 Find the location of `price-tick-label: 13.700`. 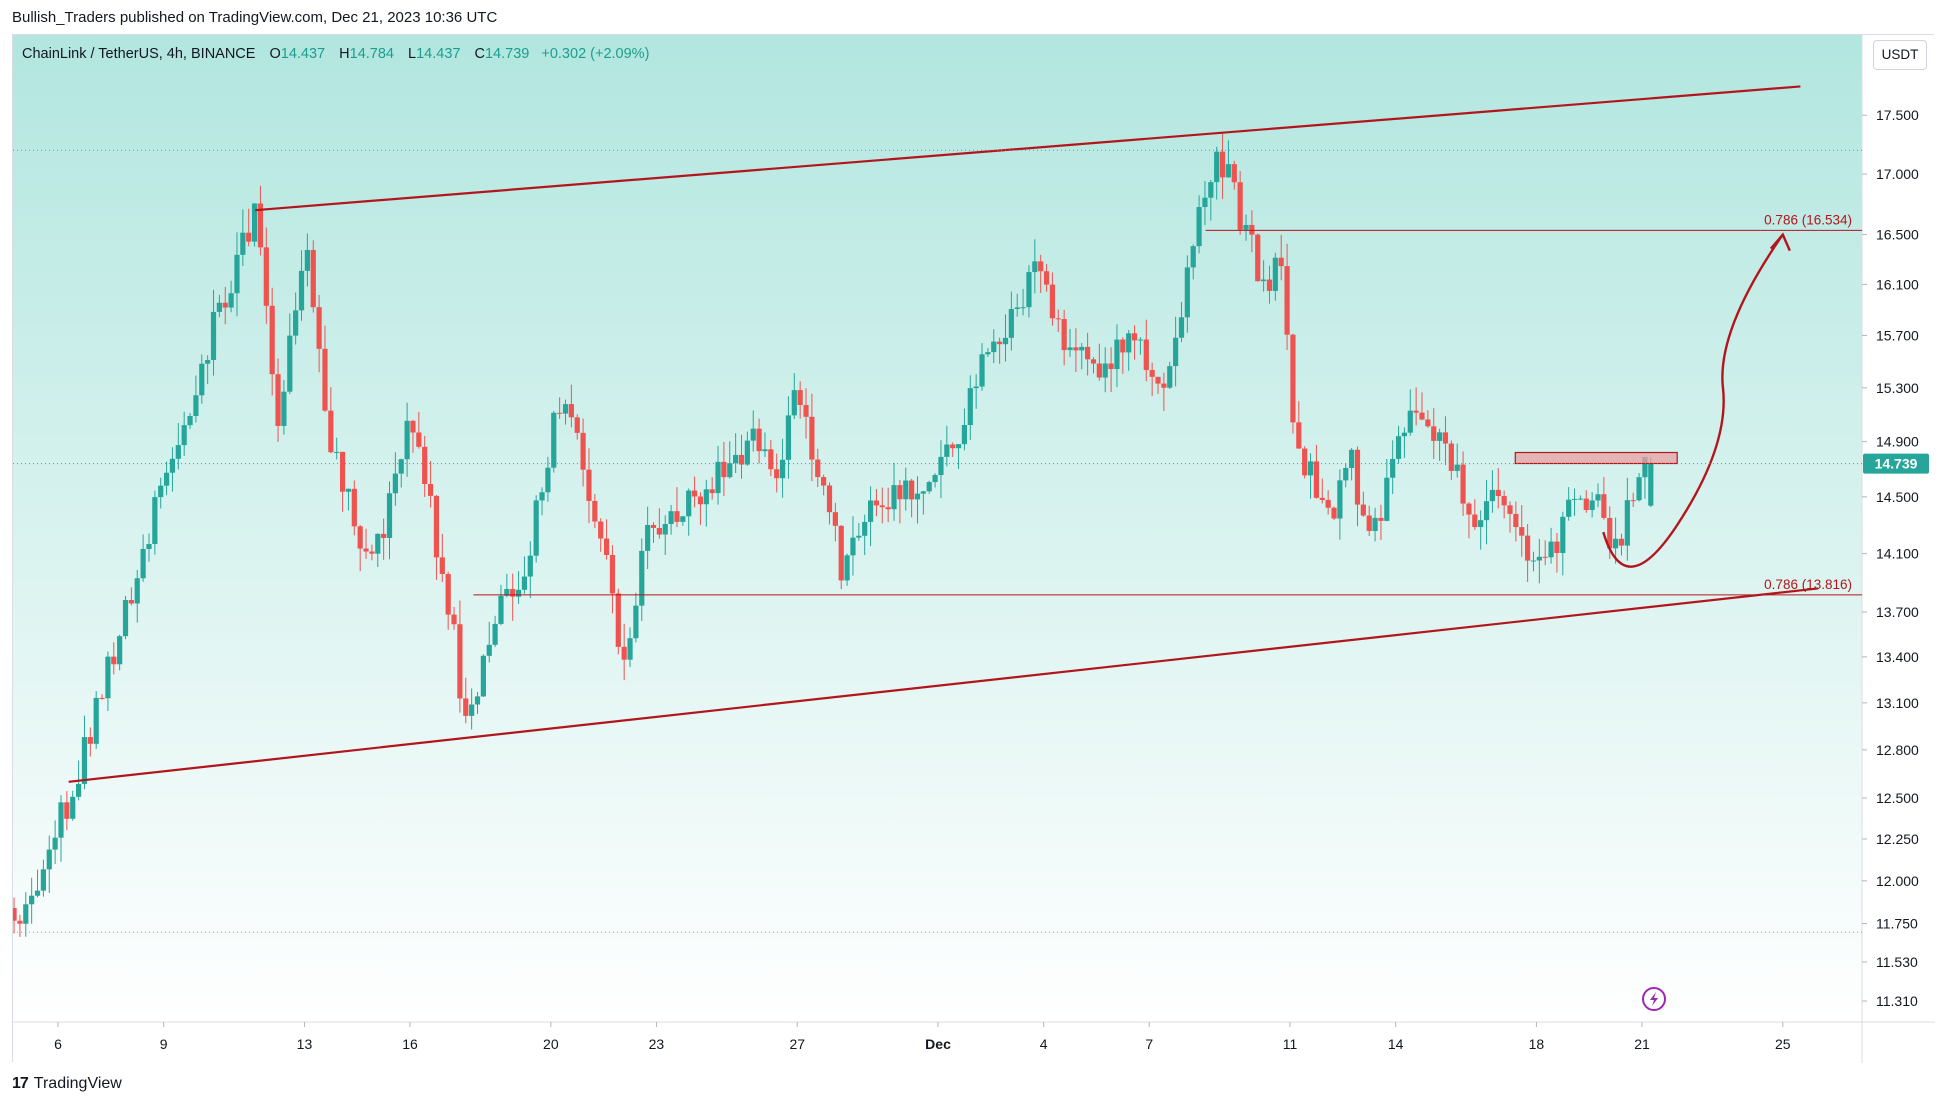

price-tick-label: 13.700 is located at coordinates (1897, 612).